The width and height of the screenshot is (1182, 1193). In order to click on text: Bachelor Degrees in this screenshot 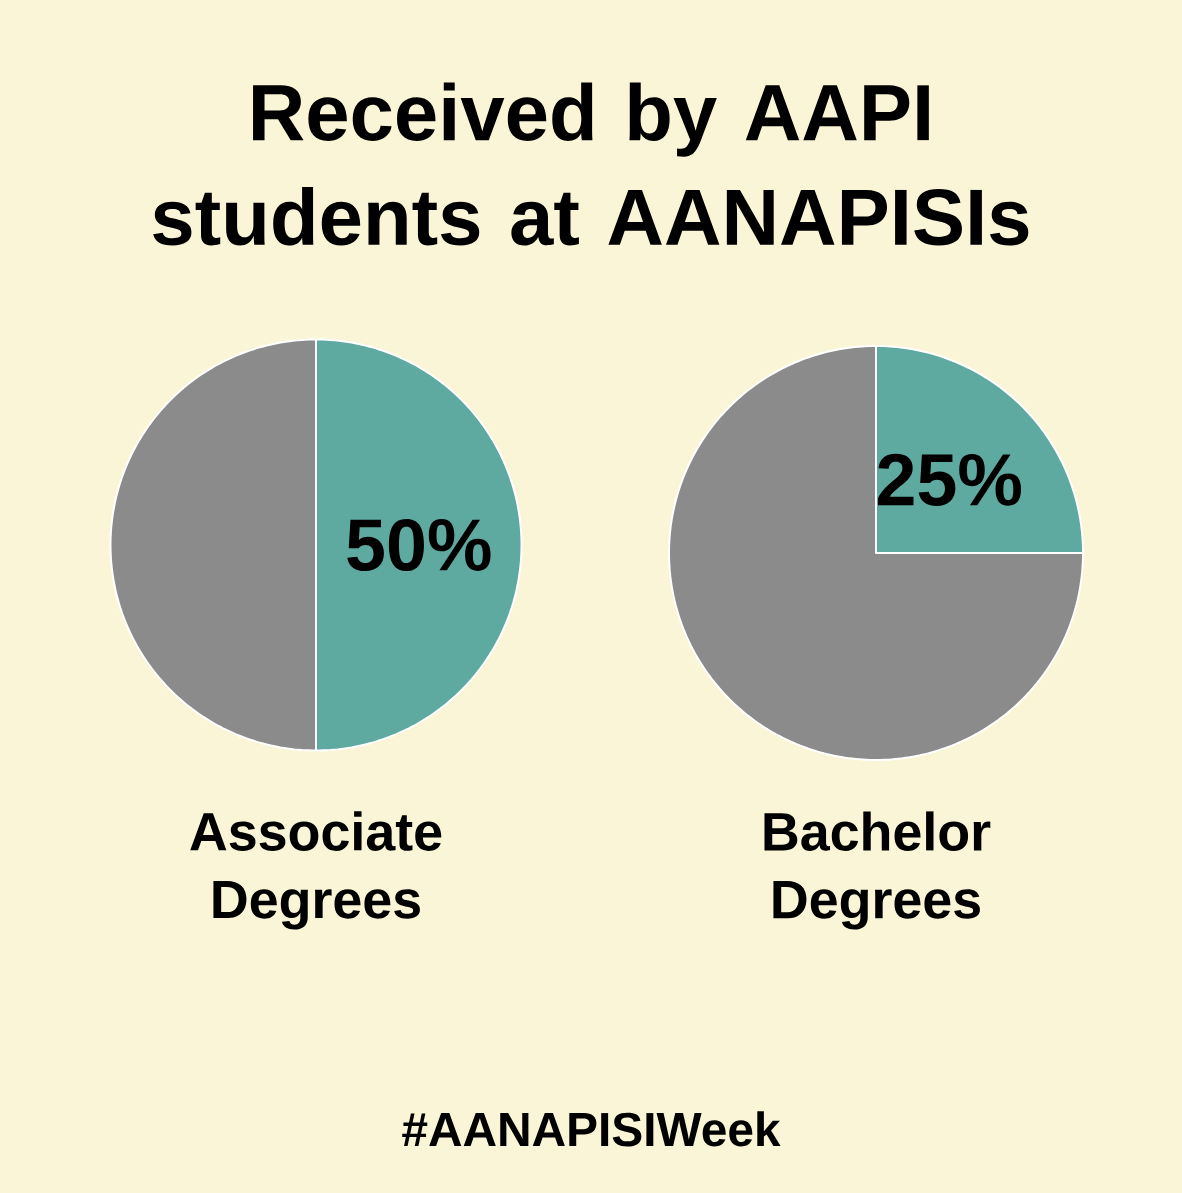, I will do `click(877, 870)`.